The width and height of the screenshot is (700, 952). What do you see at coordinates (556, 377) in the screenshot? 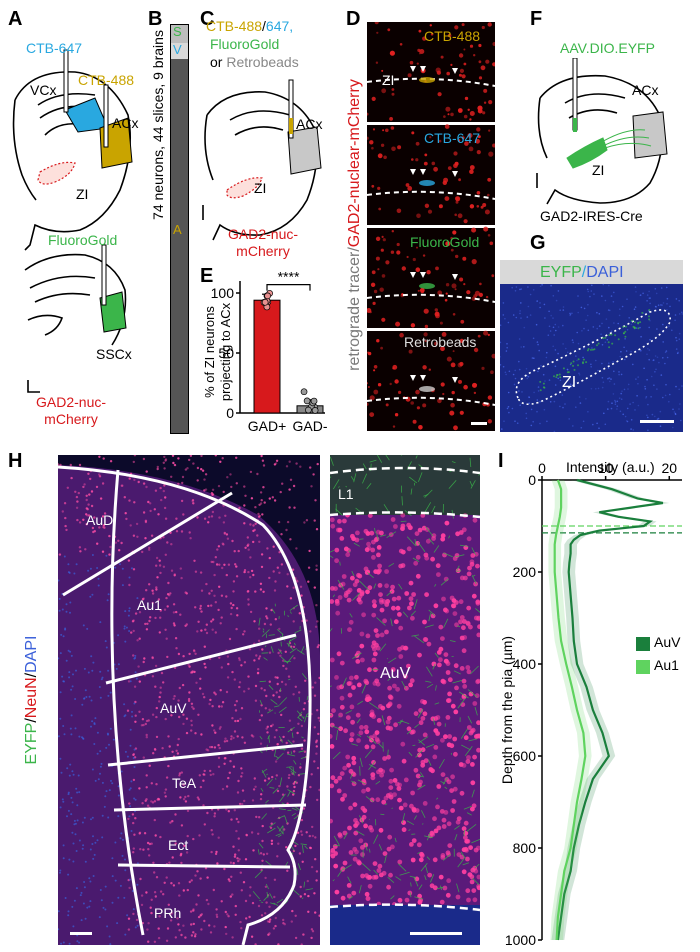
I see `eyfp-signal` at bounding box center [556, 377].